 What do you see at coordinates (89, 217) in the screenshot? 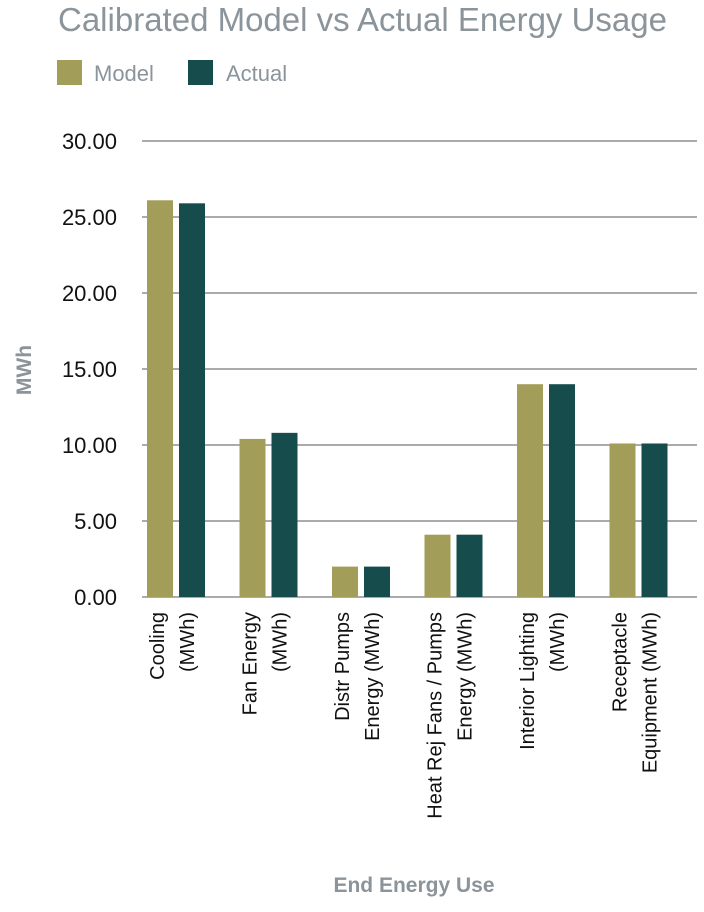
I see `y-tick-label: 25.00` at bounding box center [89, 217].